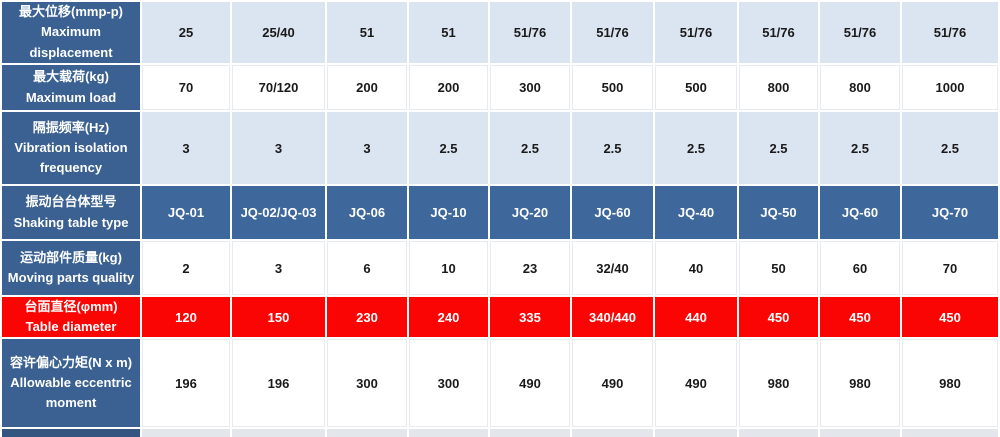  Describe the element at coordinates (278, 32) in the screenshot. I see `spec-cell: 25/40` at that location.